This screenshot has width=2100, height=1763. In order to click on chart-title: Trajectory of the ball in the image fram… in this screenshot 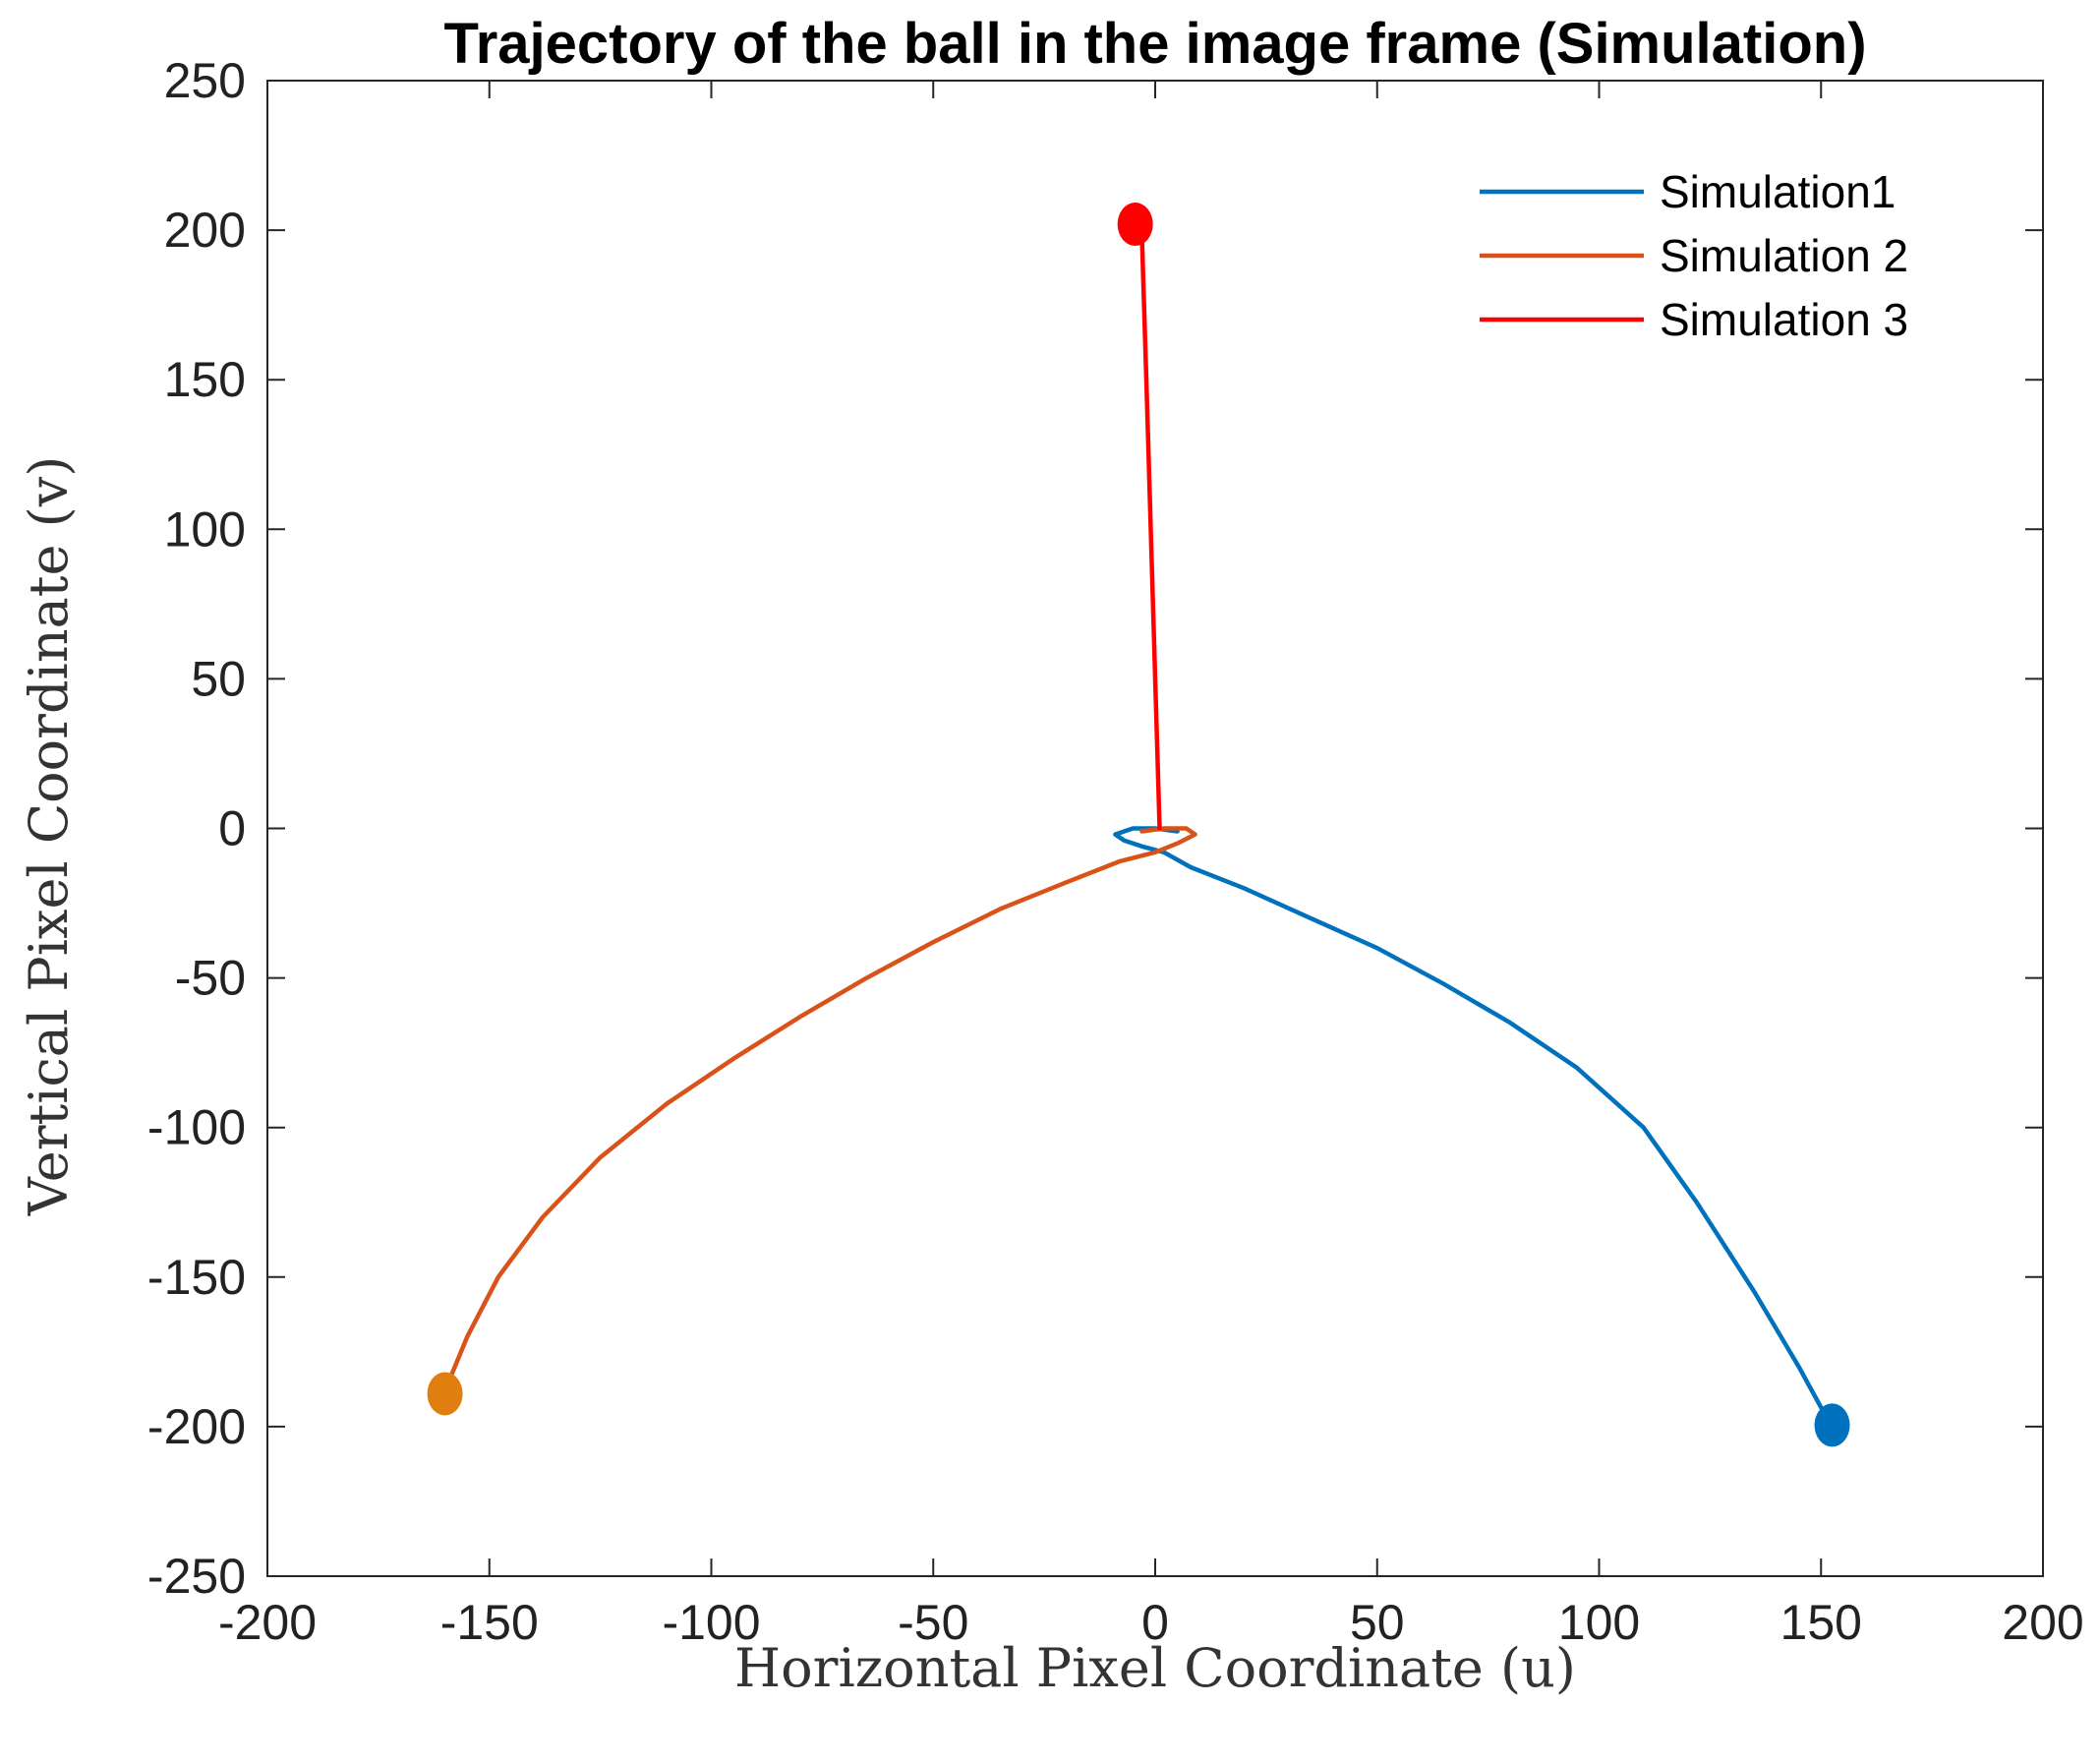, I will do `click(1154, 44)`.